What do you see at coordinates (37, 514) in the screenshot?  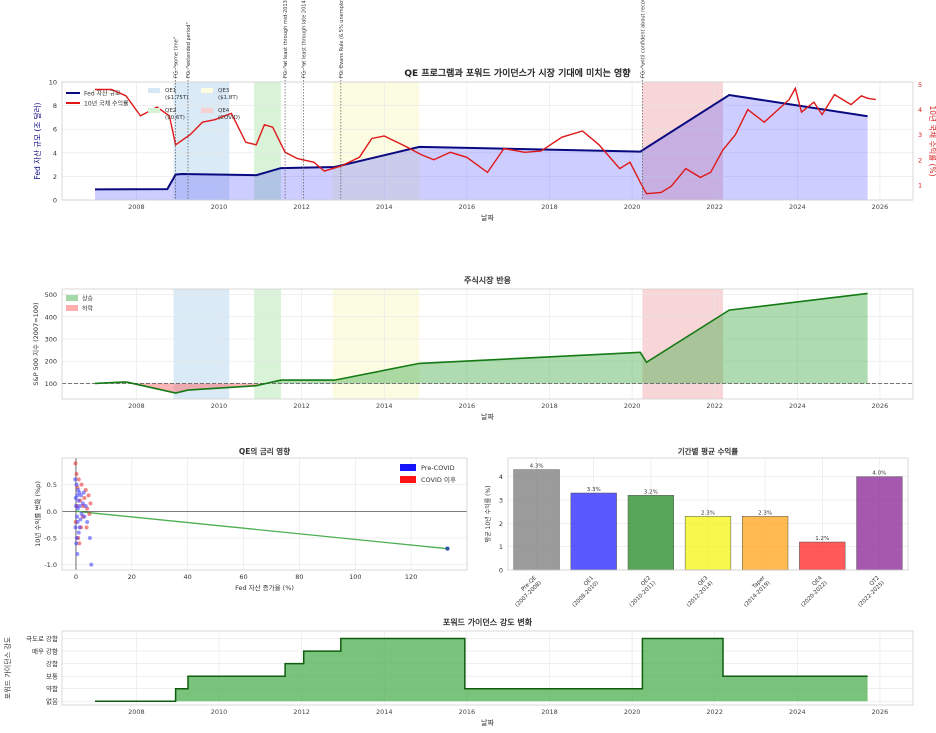 I see `p3-ylabel: 10년 수익률 변화 (%p)` at bounding box center [37, 514].